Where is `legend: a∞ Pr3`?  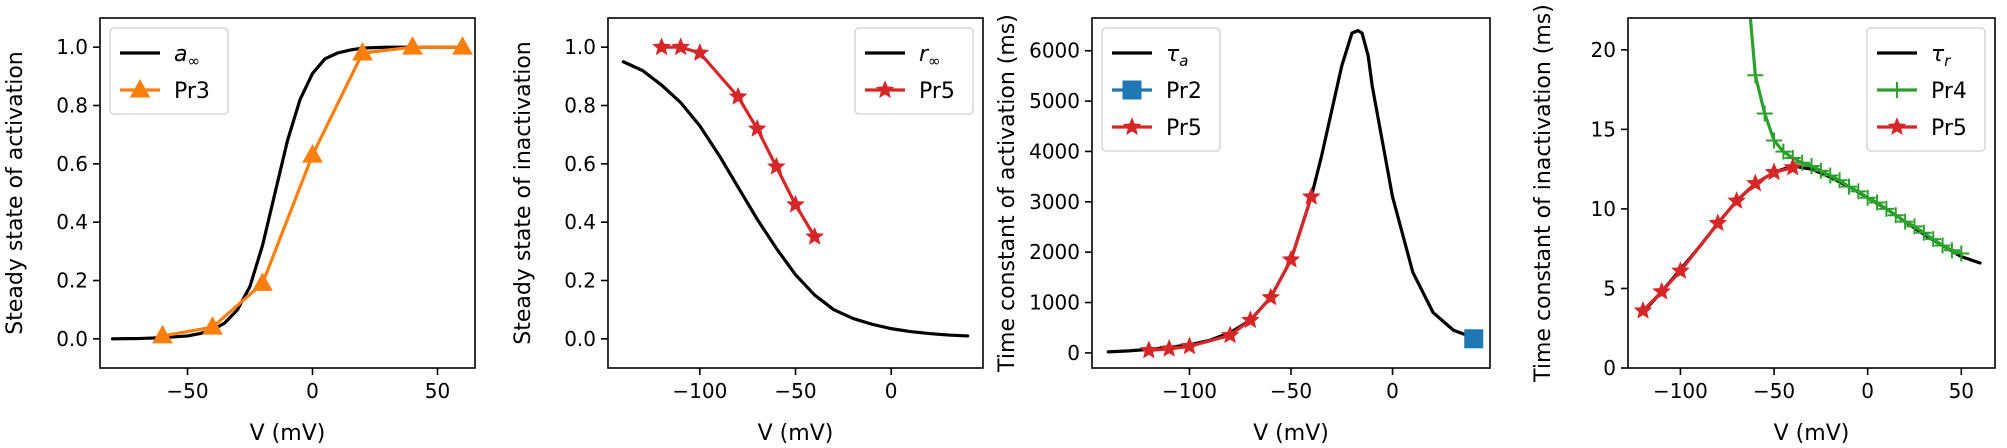 legend: a∞ Pr3 is located at coordinates (169, 71).